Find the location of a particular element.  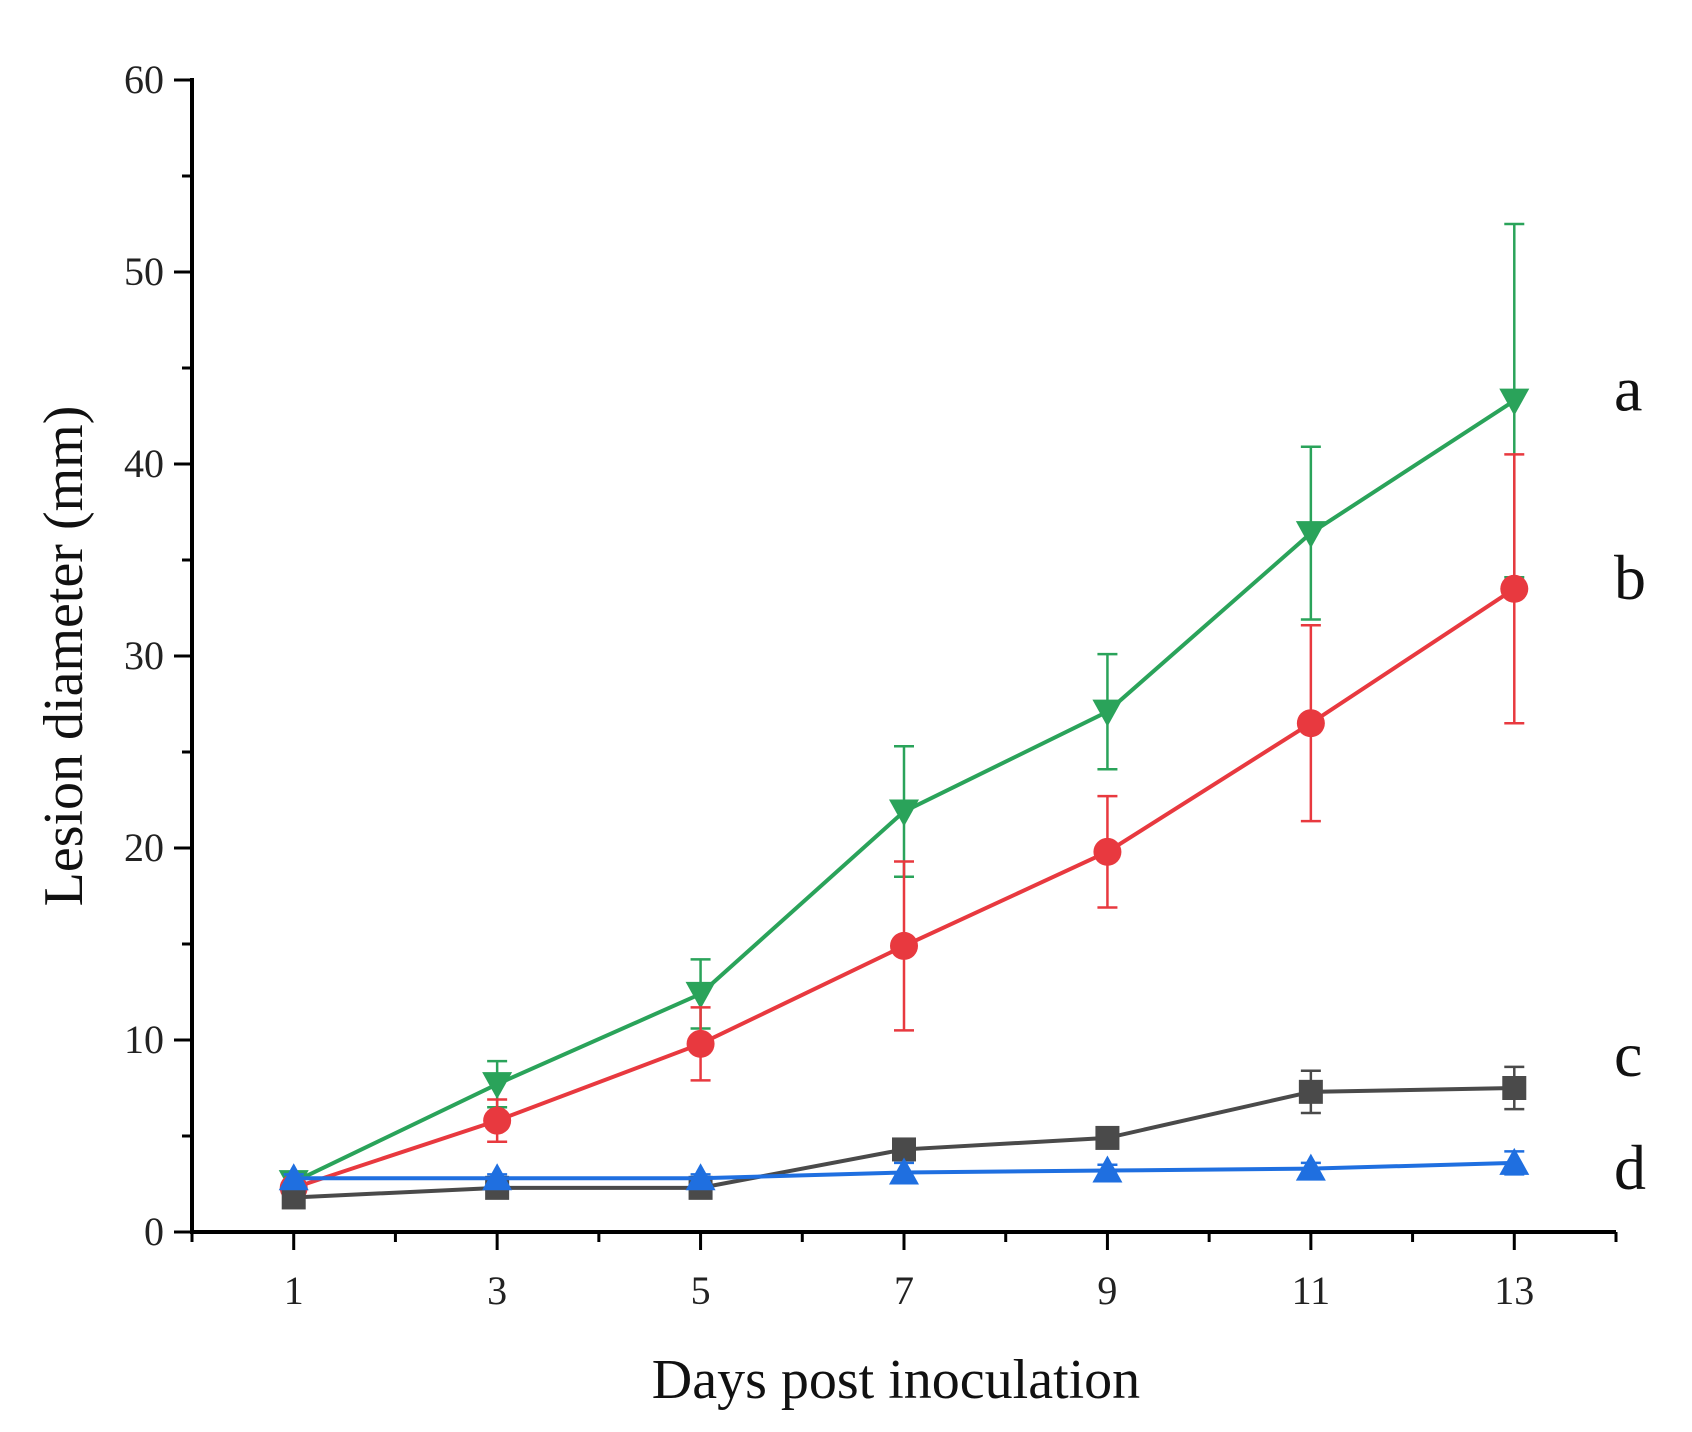

y-tick-label: 30 is located at coordinates (144, 655).